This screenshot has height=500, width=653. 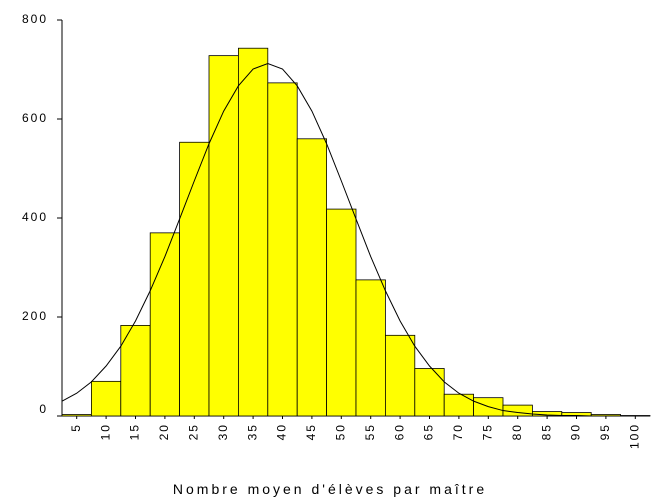 I want to click on x-tick-label: 45, so click(x=311, y=431).